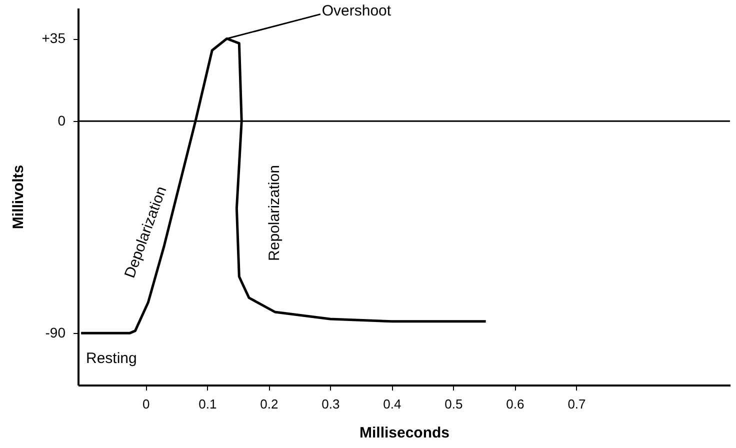  What do you see at coordinates (146, 404) in the screenshot?
I see `x-tick-label: 0` at bounding box center [146, 404].